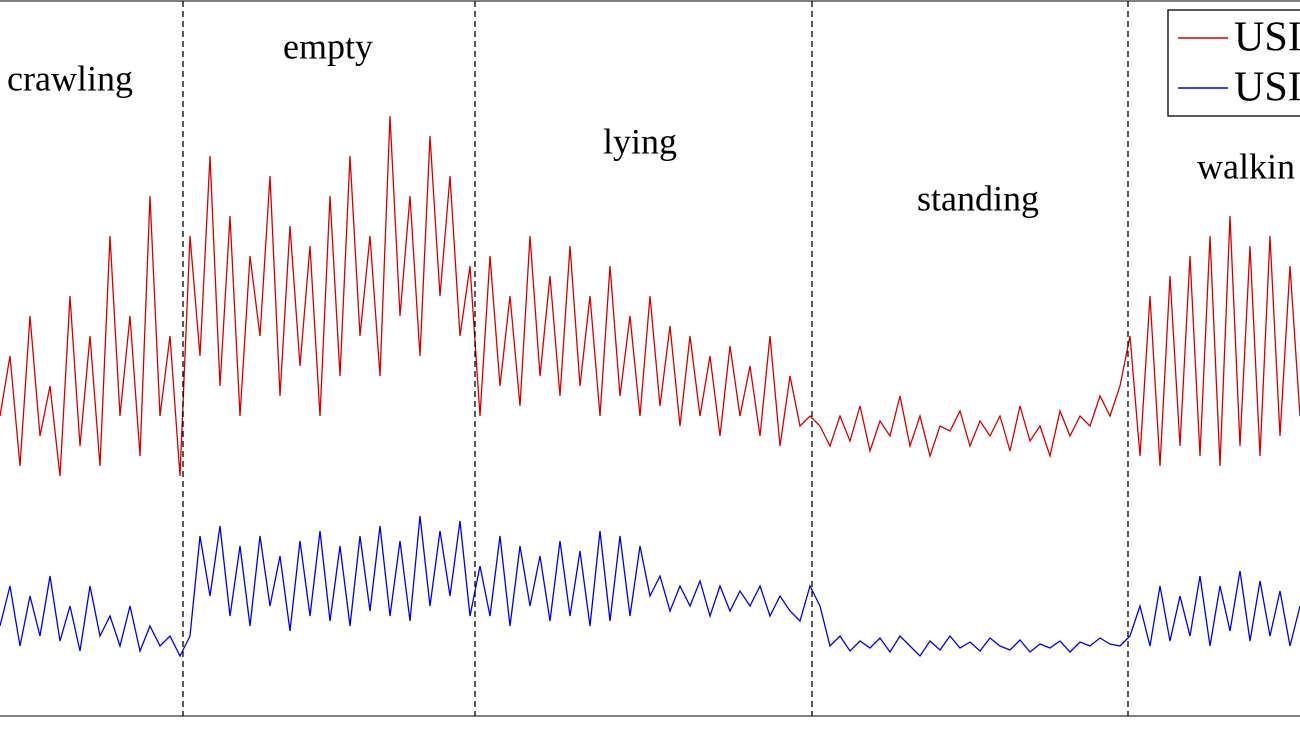  I want to click on segment-label: walkin, so click(1246, 166).